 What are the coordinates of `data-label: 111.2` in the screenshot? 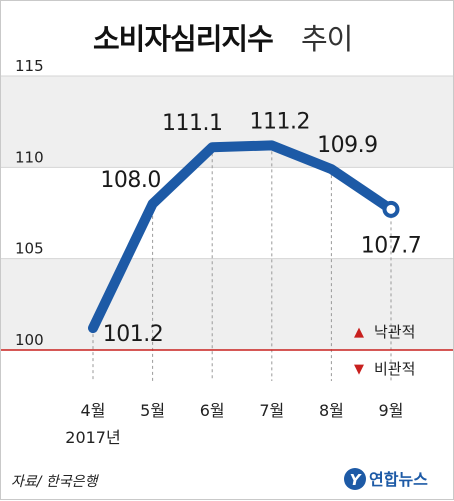 It's located at (280, 121).